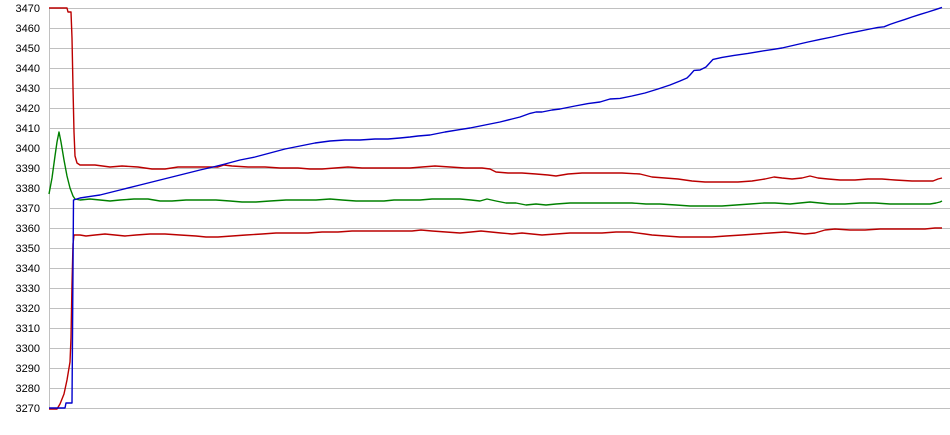  Describe the element at coordinates (28, 129) in the screenshot. I see `y-axis-label: 3410` at that location.